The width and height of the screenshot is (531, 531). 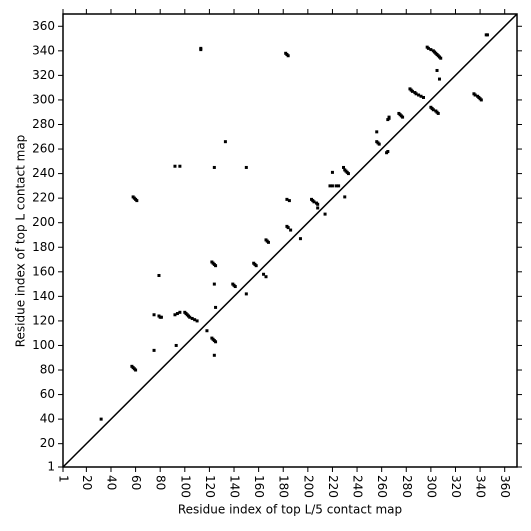 What do you see at coordinates (382, 486) in the screenshot?
I see `x-tick-label: 260` at bounding box center [382, 486].